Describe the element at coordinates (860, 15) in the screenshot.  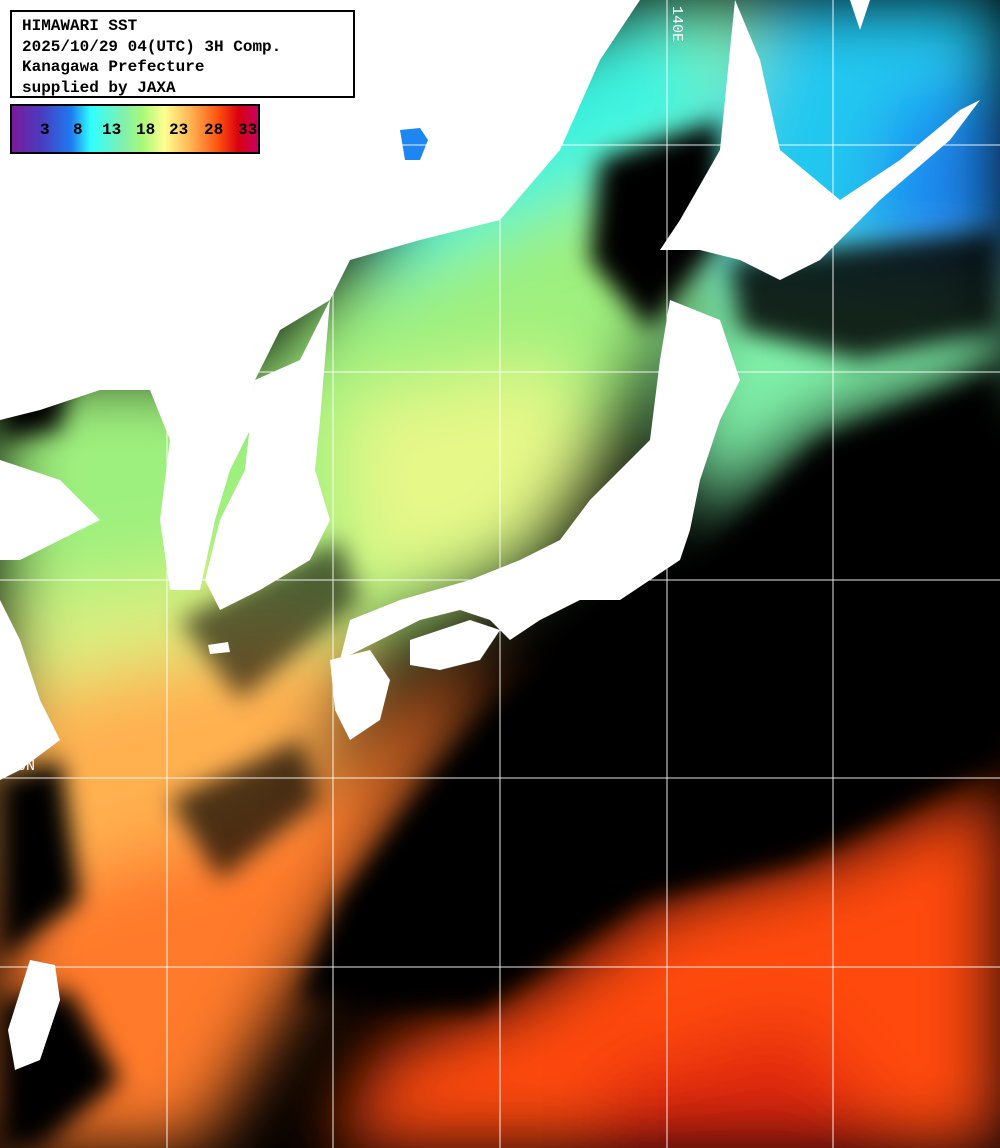
I see `land-sakhalin-tip` at that location.